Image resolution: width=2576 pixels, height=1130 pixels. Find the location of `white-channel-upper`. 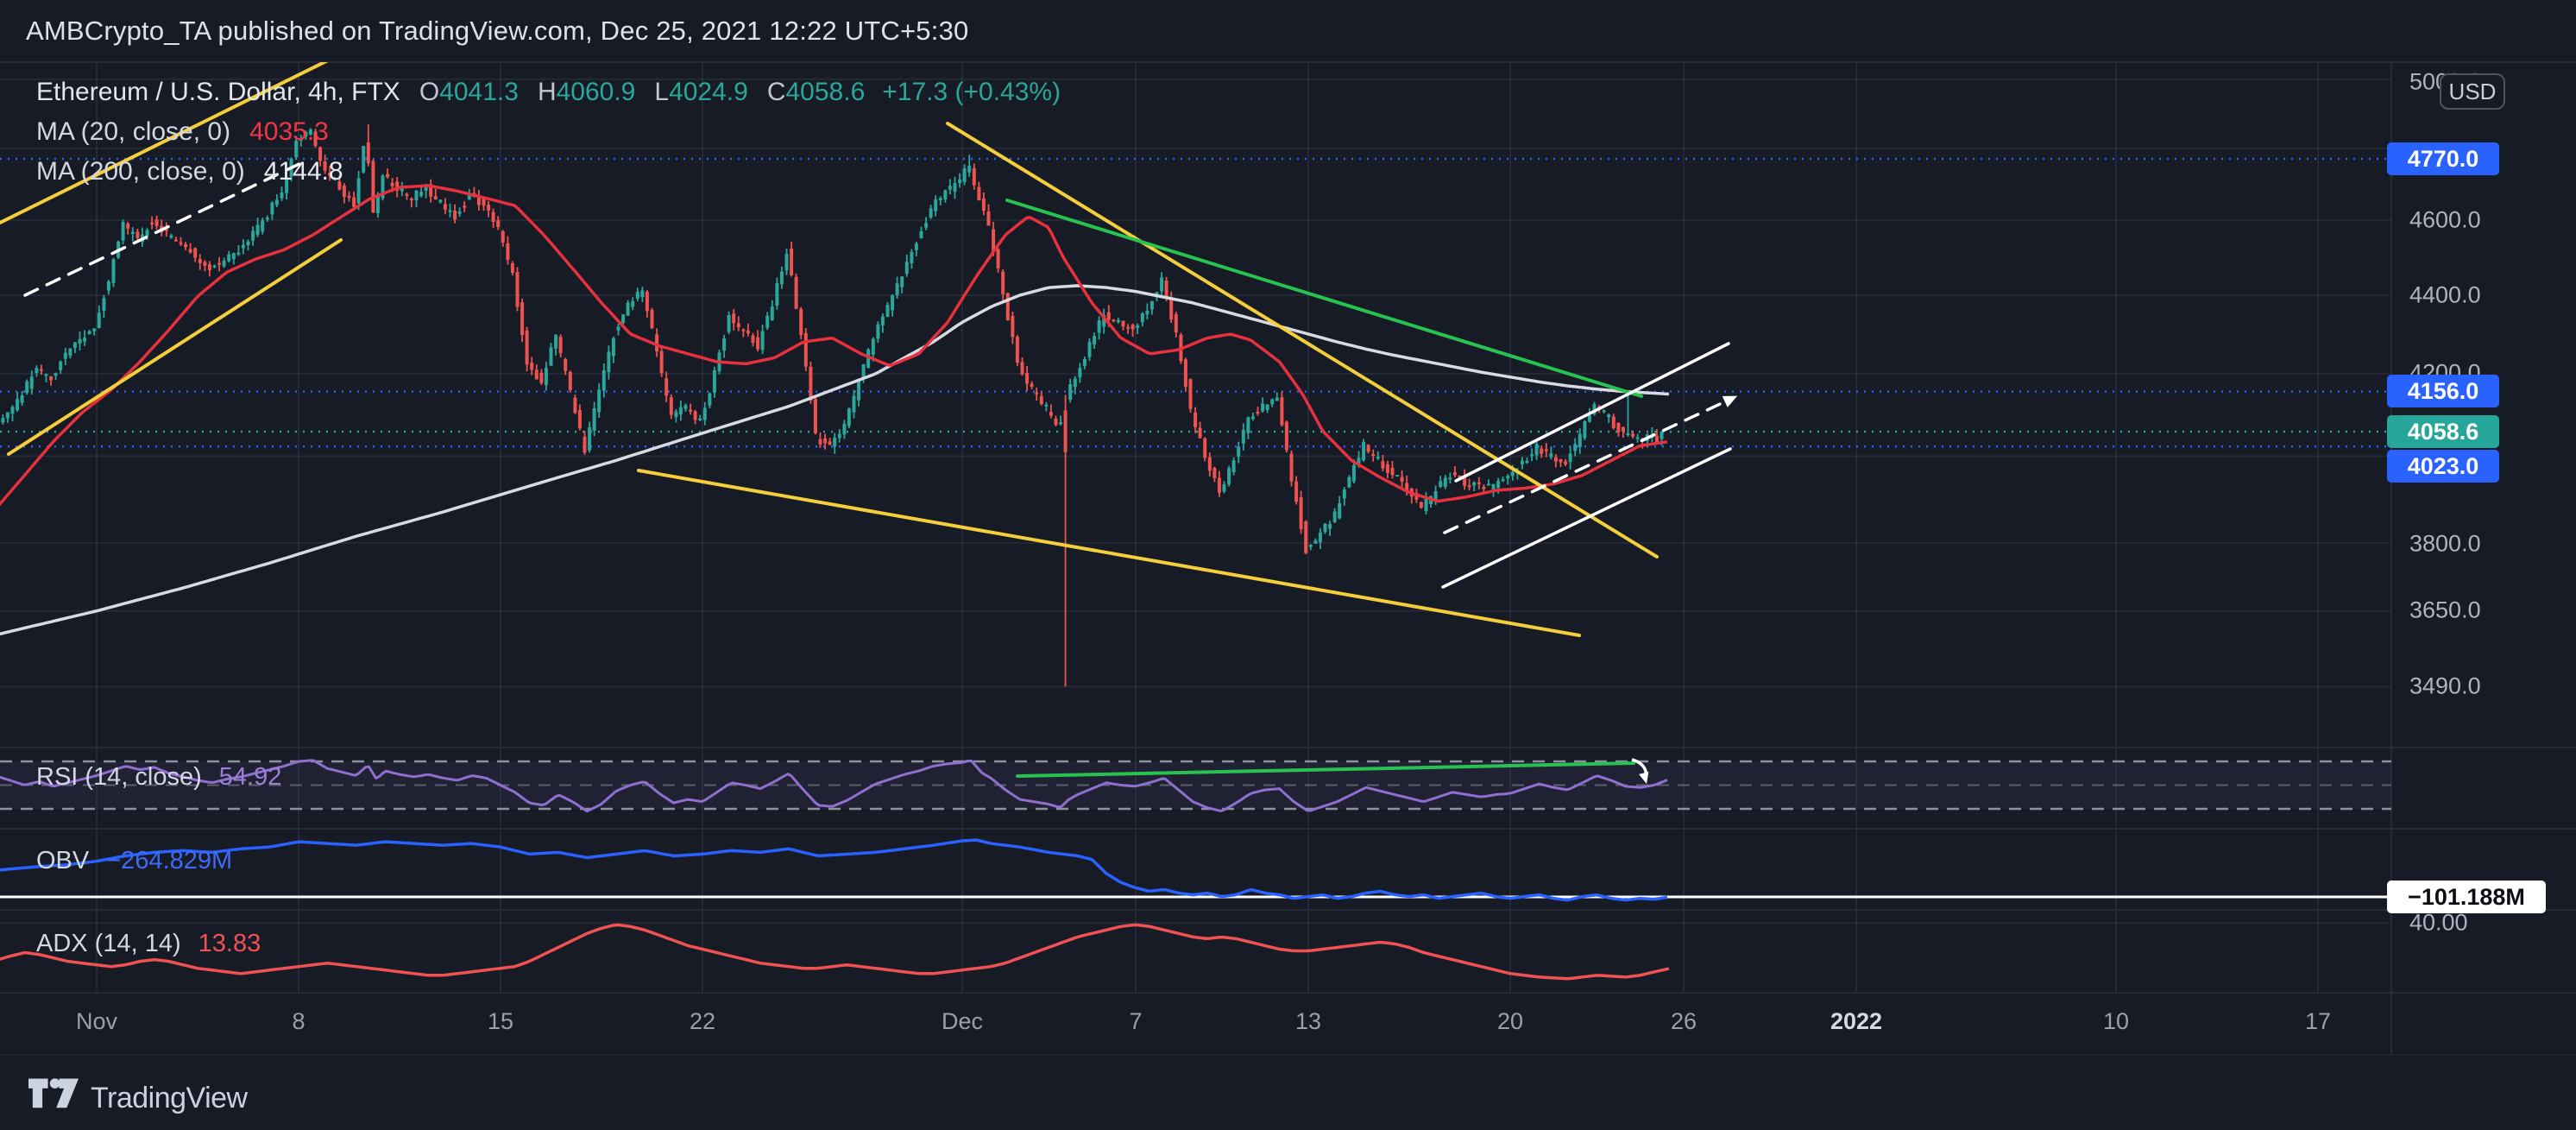

white-channel-upper is located at coordinates (1592, 412).